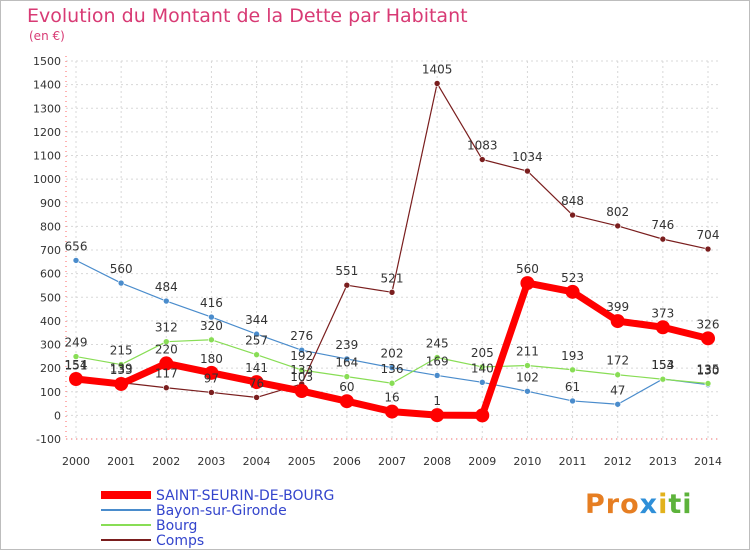 This screenshot has width=750, height=551. I want to click on x-tick-label: 2004, so click(257, 461).